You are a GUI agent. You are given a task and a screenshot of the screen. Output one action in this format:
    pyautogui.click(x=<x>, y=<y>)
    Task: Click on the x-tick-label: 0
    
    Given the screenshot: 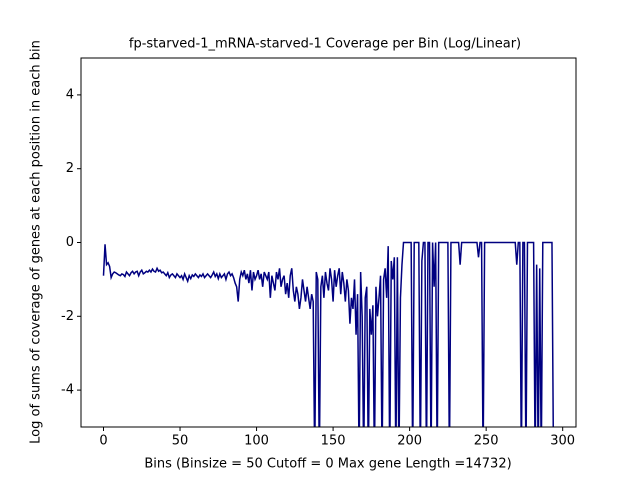 What is the action you would take?
    pyautogui.click(x=103, y=441)
    